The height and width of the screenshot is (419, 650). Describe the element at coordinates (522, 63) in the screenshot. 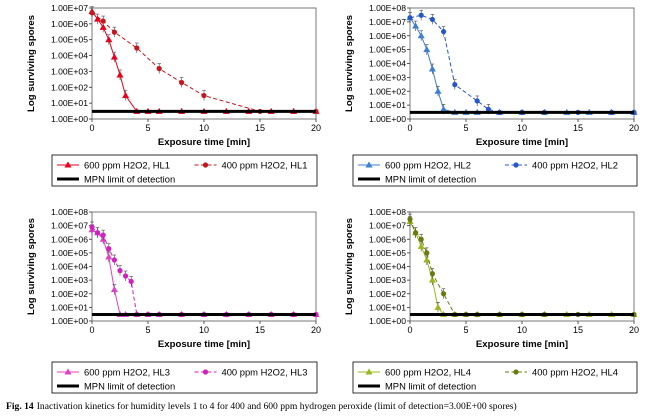

I see `plot-area` at that location.